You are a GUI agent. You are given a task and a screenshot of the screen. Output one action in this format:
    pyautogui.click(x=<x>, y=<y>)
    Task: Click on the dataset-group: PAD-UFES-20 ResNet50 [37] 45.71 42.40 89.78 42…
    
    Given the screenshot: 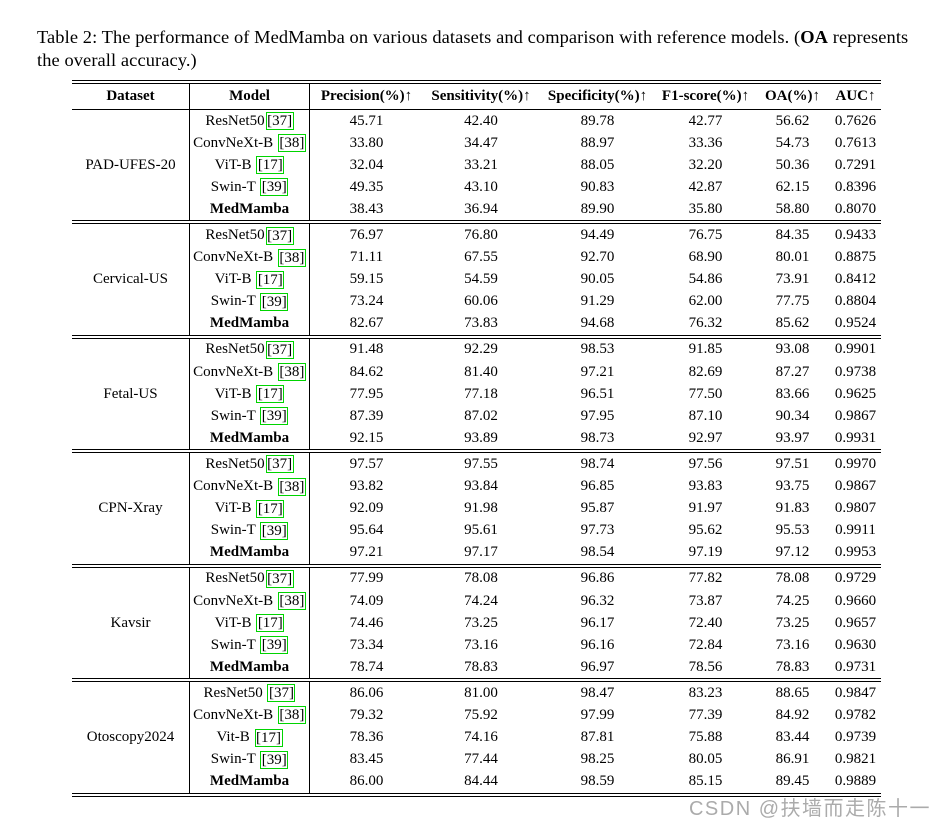 What is the action you would take?
    pyautogui.click(x=476, y=165)
    